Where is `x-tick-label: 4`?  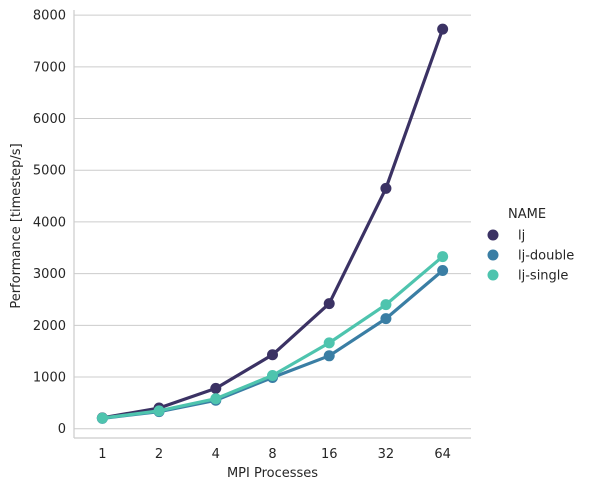
x-tick-label: 4 is located at coordinates (216, 454).